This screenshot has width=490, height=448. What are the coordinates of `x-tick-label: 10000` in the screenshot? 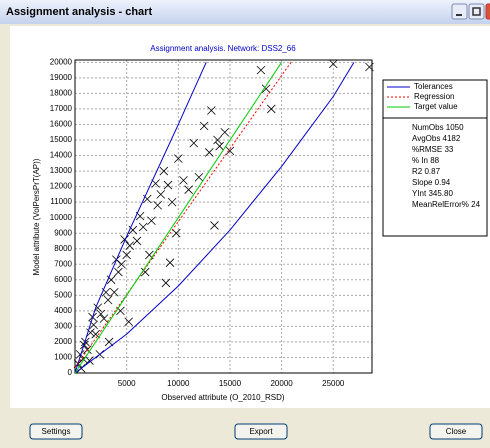 It's located at (178, 383).